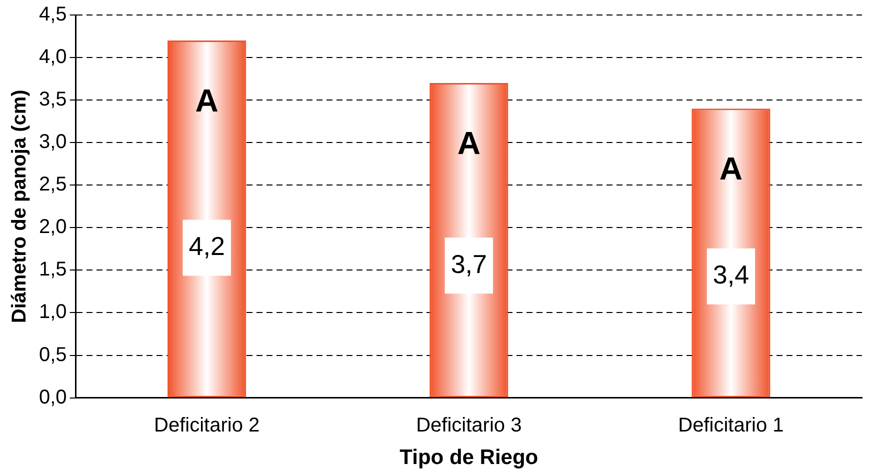 The height and width of the screenshot is (471, 872). What do you see at coordinates (52, 397) in the screenshot?
I see `y-tick-label: 0,0` at bounding box center [52, 397].